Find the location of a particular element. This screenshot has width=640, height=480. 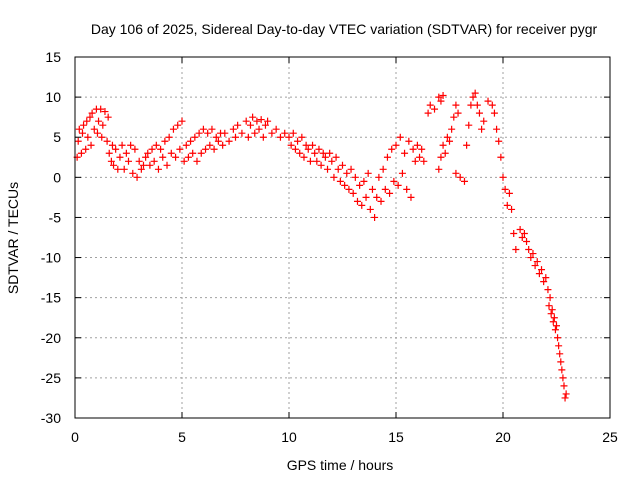

x-tick-label: 25 is located at coordinates (610, 437).